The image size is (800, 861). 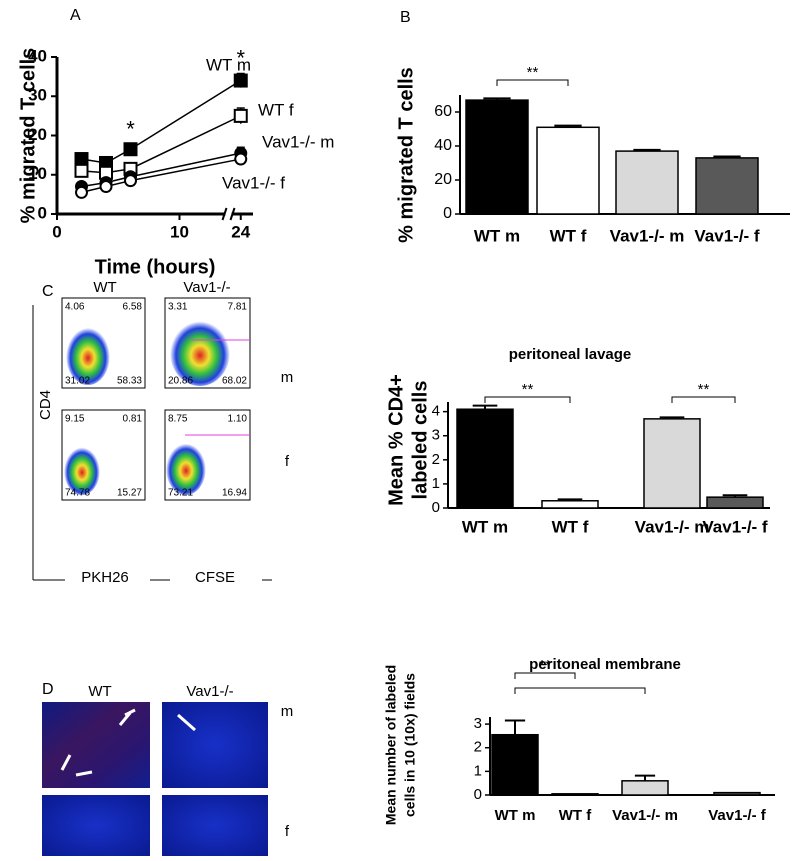 I want to click on x-tick-label: 0, so click(x=56, y=231).